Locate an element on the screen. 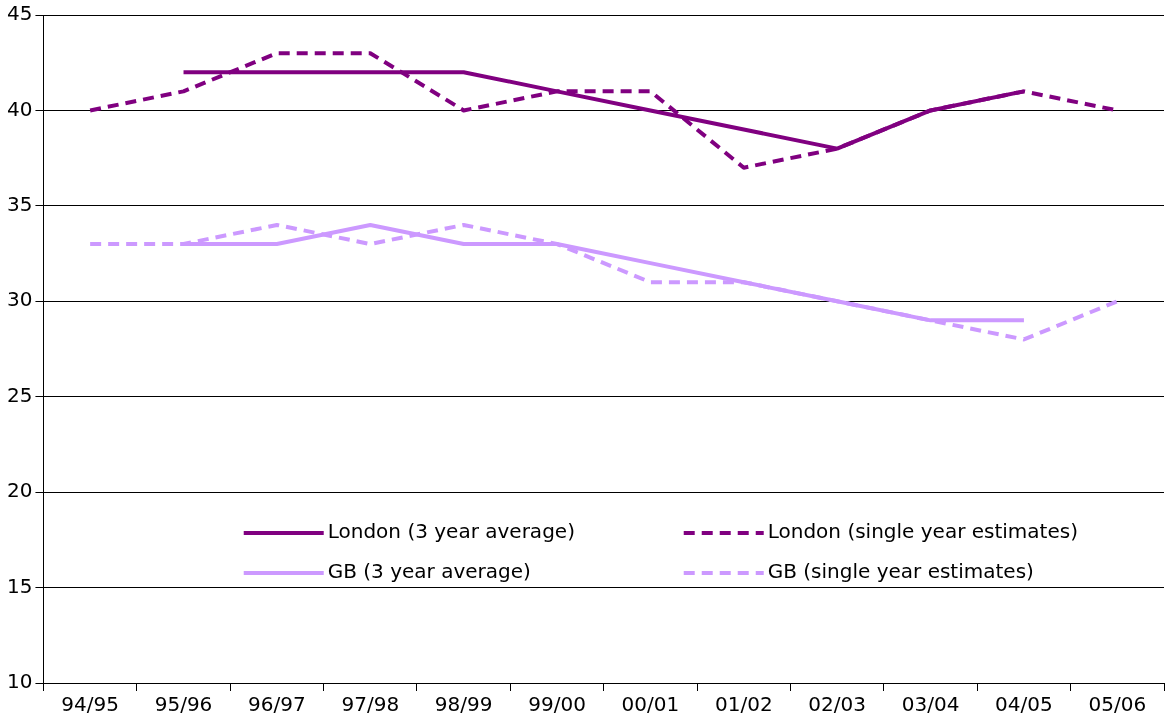 The height and width of the screenshot is (725, 1168). x-tick-label: 94/95 is located at coordinates (90, 704).